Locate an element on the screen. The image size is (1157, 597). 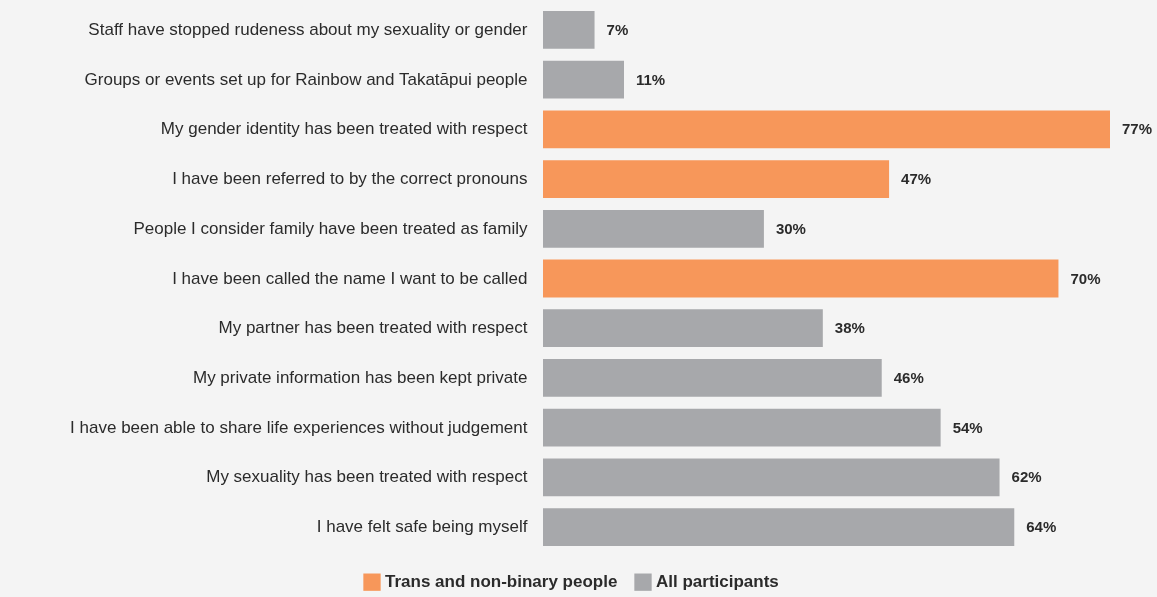
y-tick-label: I have been referred to by the correct pronouns is located at coordinates (350, 179).